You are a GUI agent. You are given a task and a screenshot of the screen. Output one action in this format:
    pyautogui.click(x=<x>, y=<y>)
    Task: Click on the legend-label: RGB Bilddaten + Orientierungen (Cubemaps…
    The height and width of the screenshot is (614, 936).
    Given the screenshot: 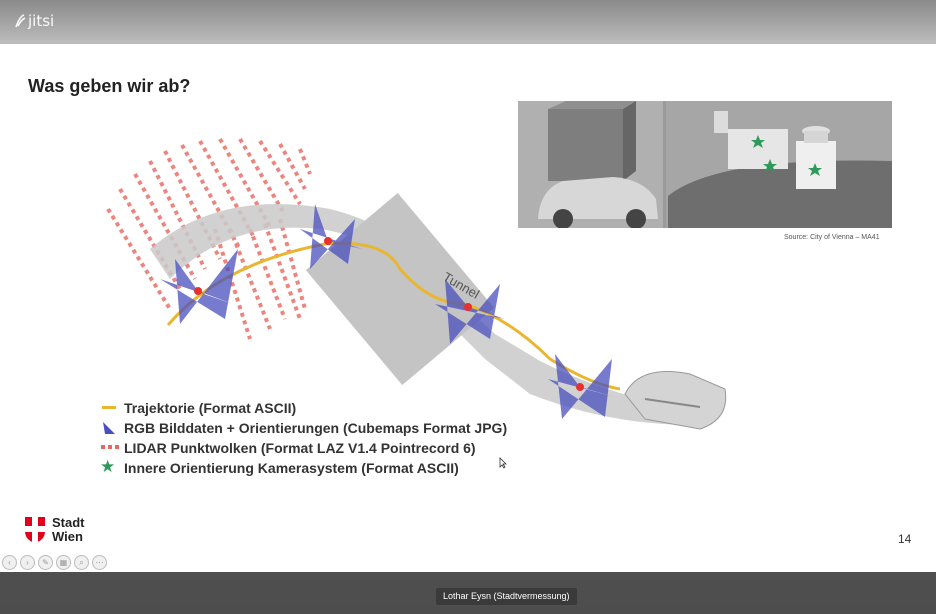 What is the action you would take?
    pyautogui.click(x=316, y=428)
    